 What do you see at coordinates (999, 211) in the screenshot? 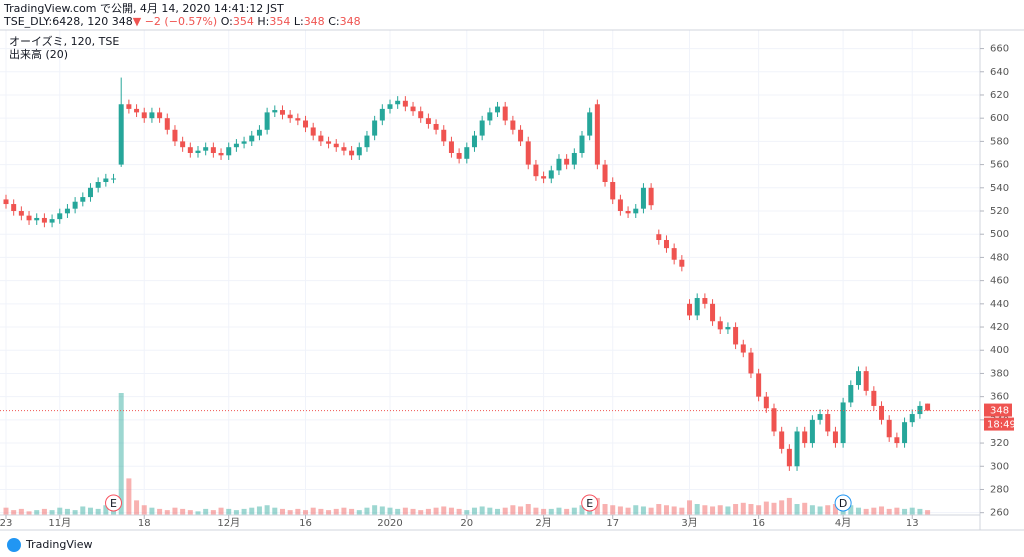
I see `y-tick-label: 520` at bounding box center [999, 211].